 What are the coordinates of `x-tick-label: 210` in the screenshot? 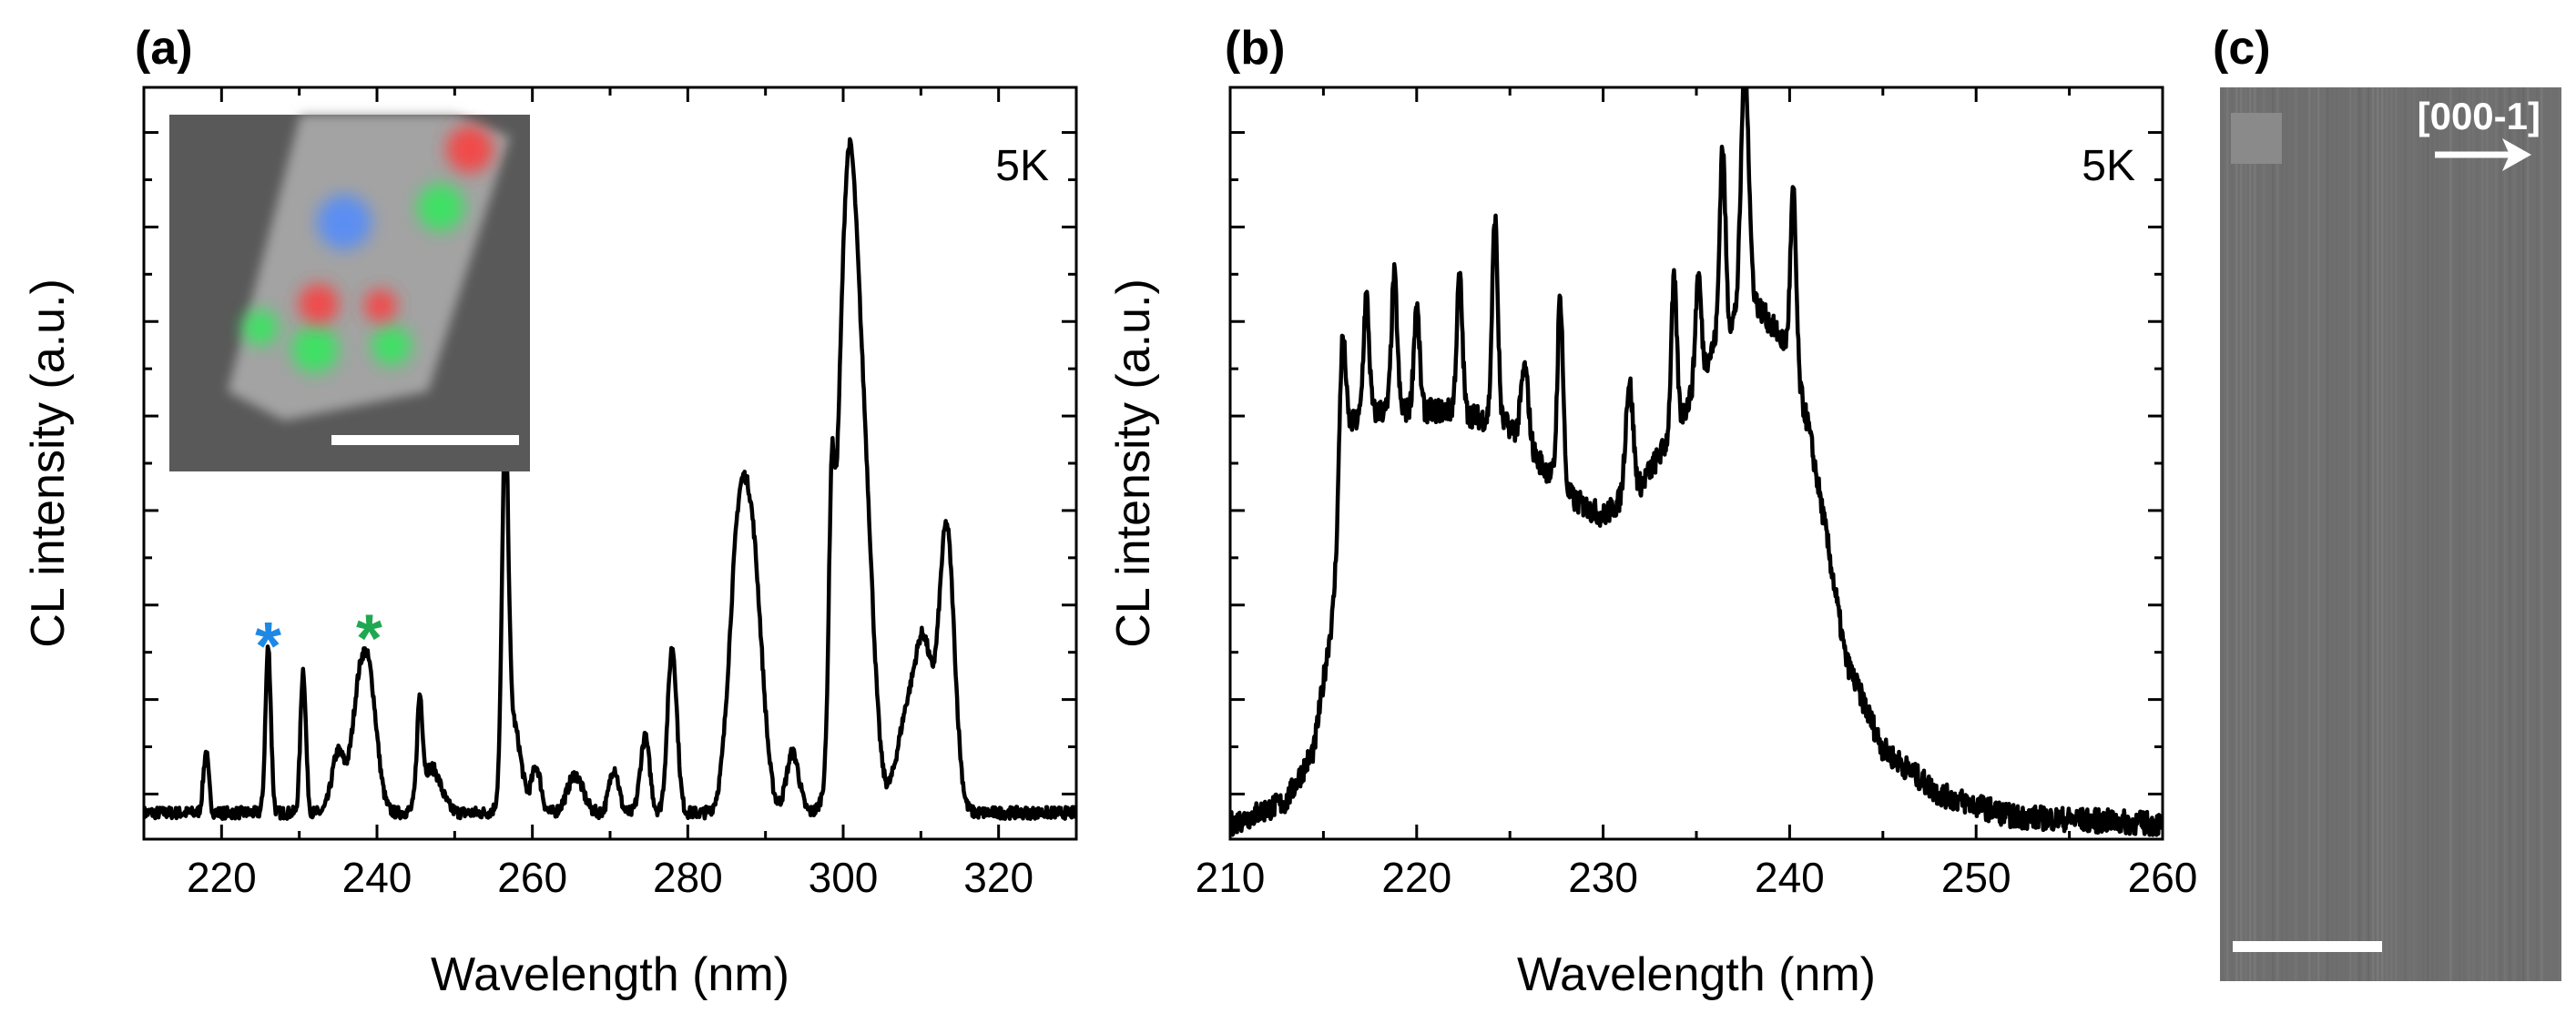 It's located at (1231, 877).